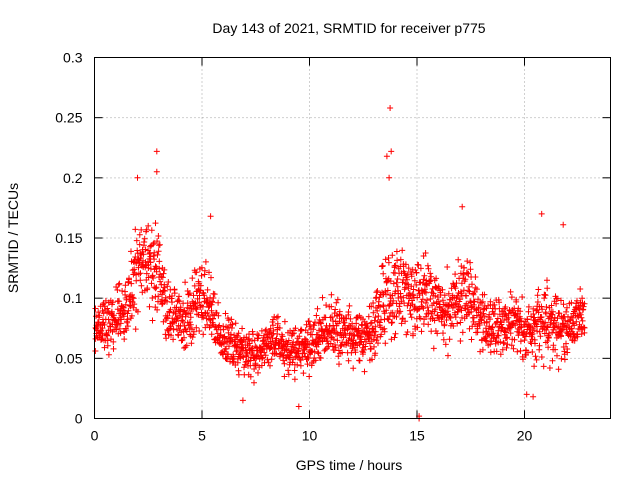 The height and width of the screenshot is (480, 640). What do you see at coordinates (73, 298) in the screenshot?
I see `y-tick-label: 0.1` at bounding box center [73, 298].